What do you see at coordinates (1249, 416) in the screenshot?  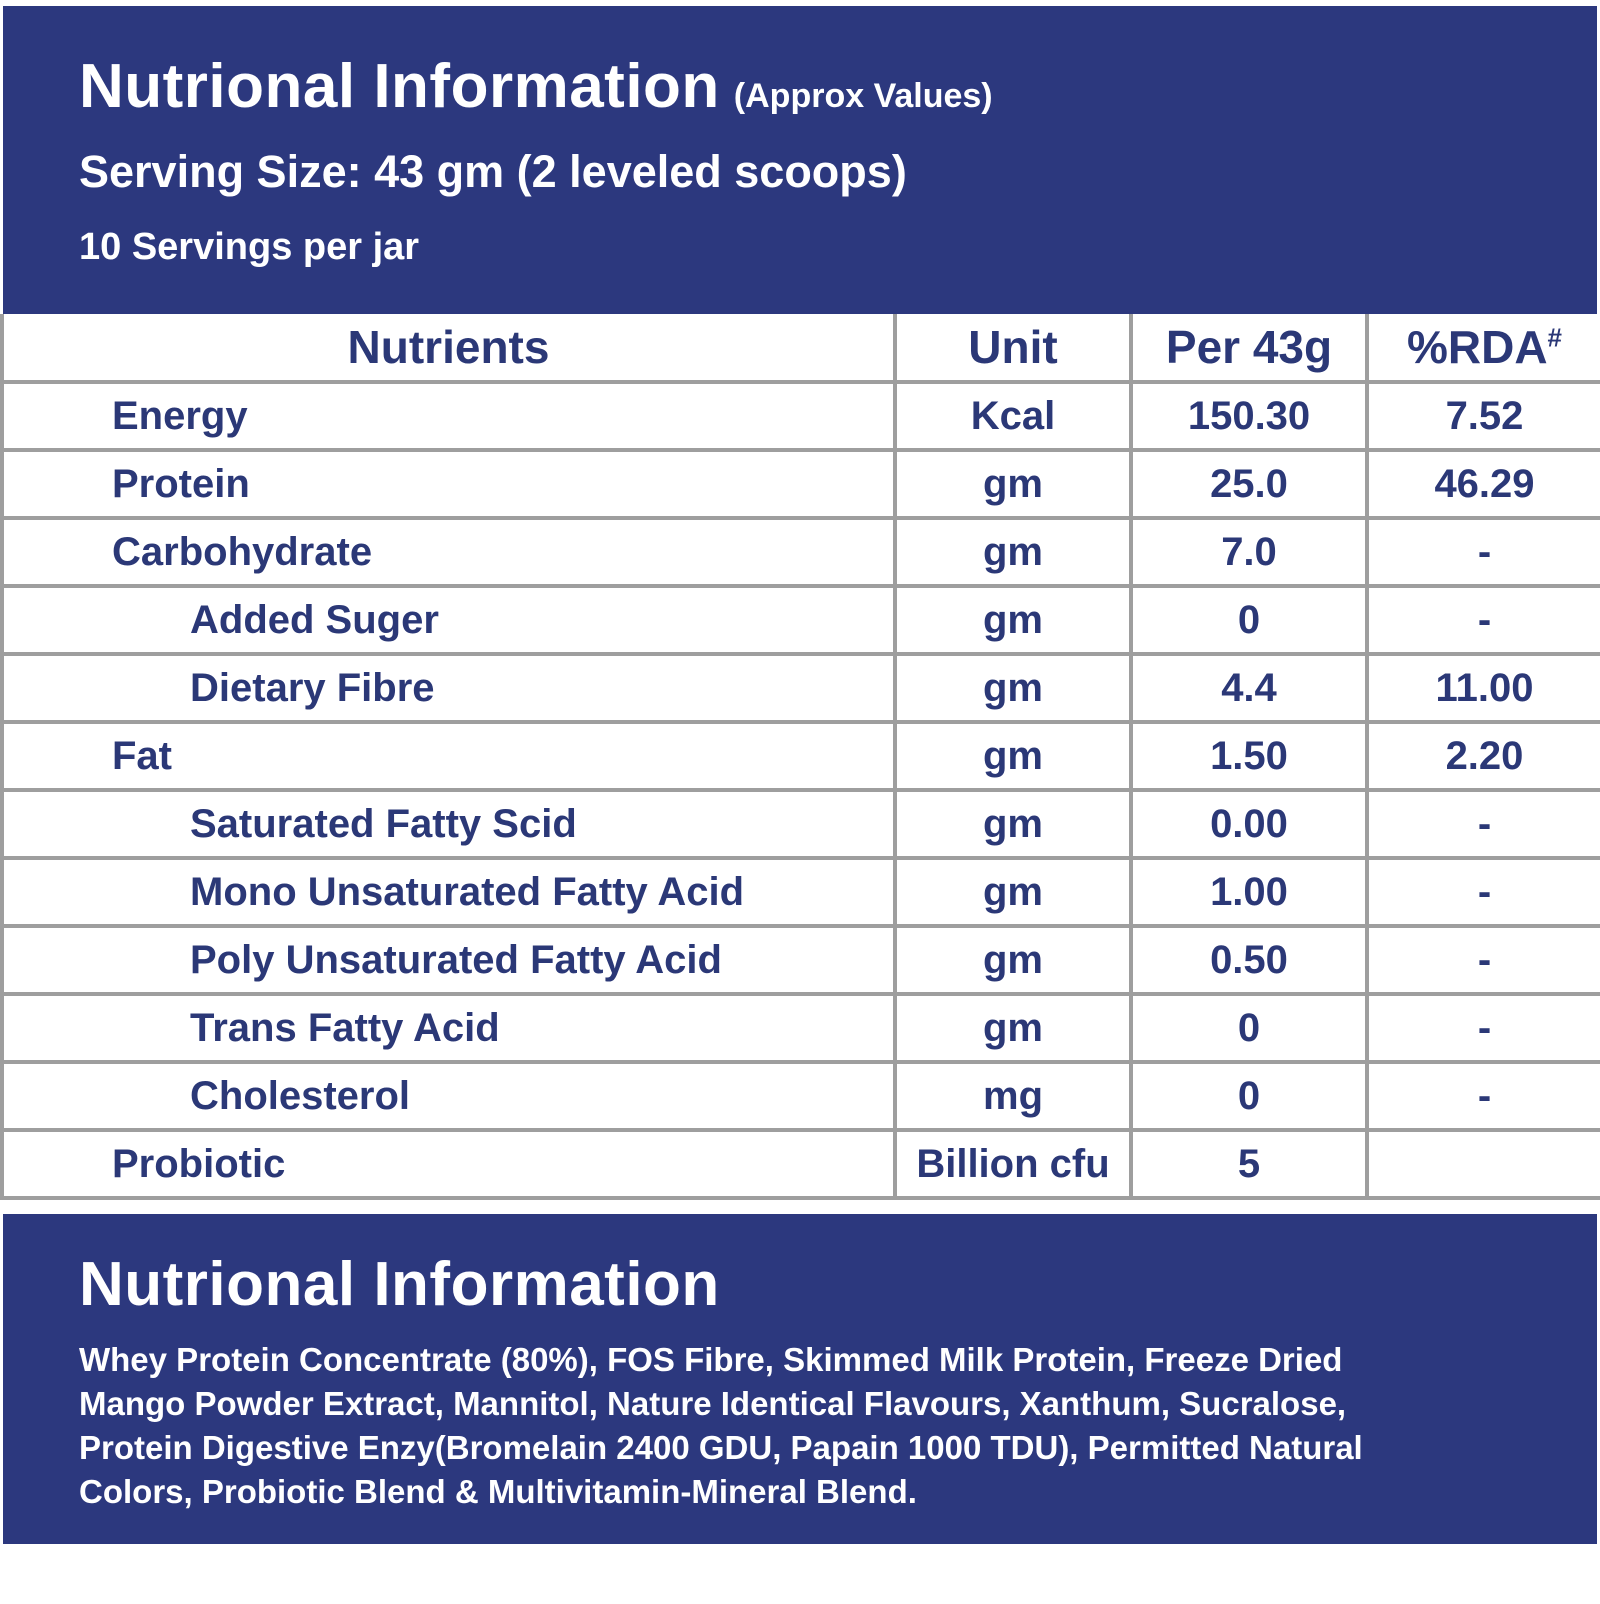 I see `nutrient-per-43g: 150.30` at bounding box center [1249, 416].